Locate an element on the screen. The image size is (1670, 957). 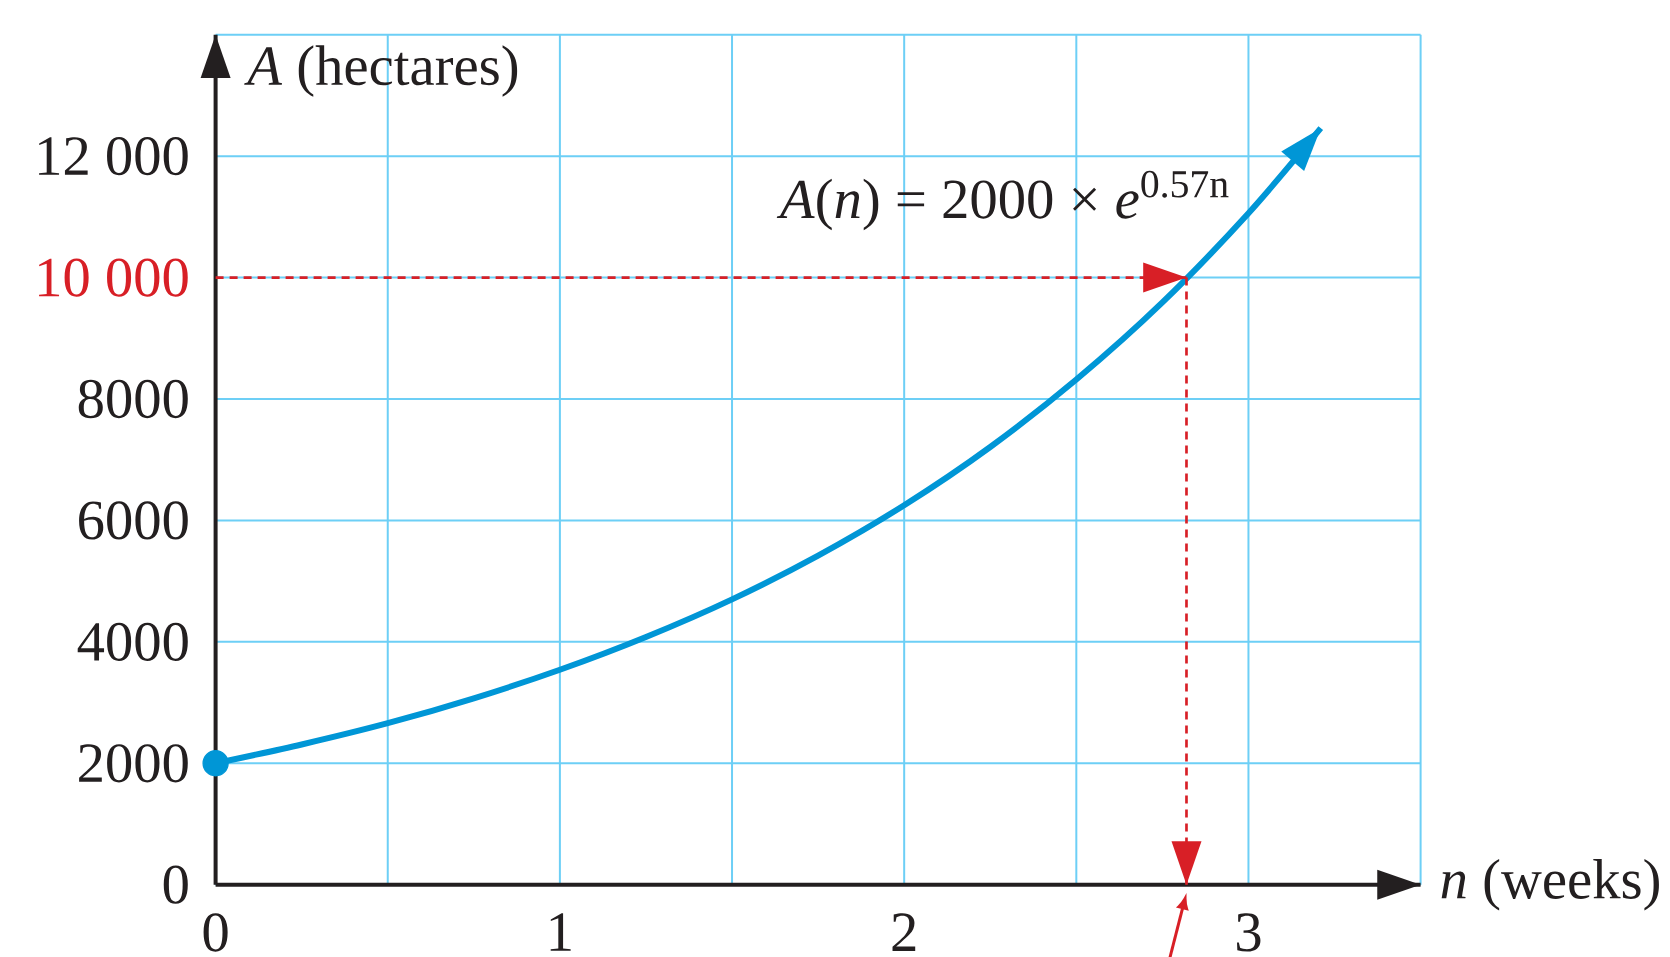
x-tick-label: 2 is located at coordinates (904, 932).